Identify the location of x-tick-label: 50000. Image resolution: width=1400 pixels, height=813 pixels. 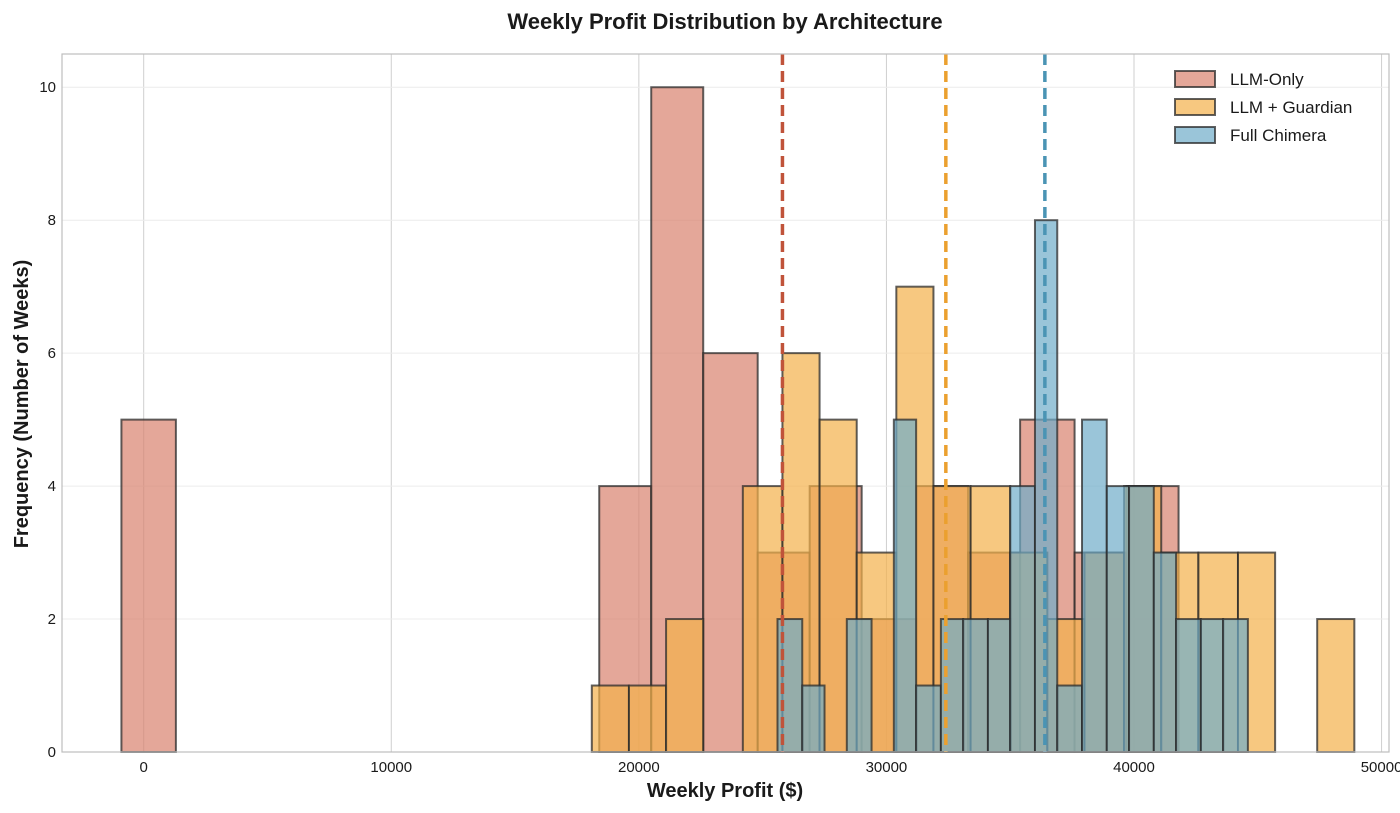
(1380, 767).